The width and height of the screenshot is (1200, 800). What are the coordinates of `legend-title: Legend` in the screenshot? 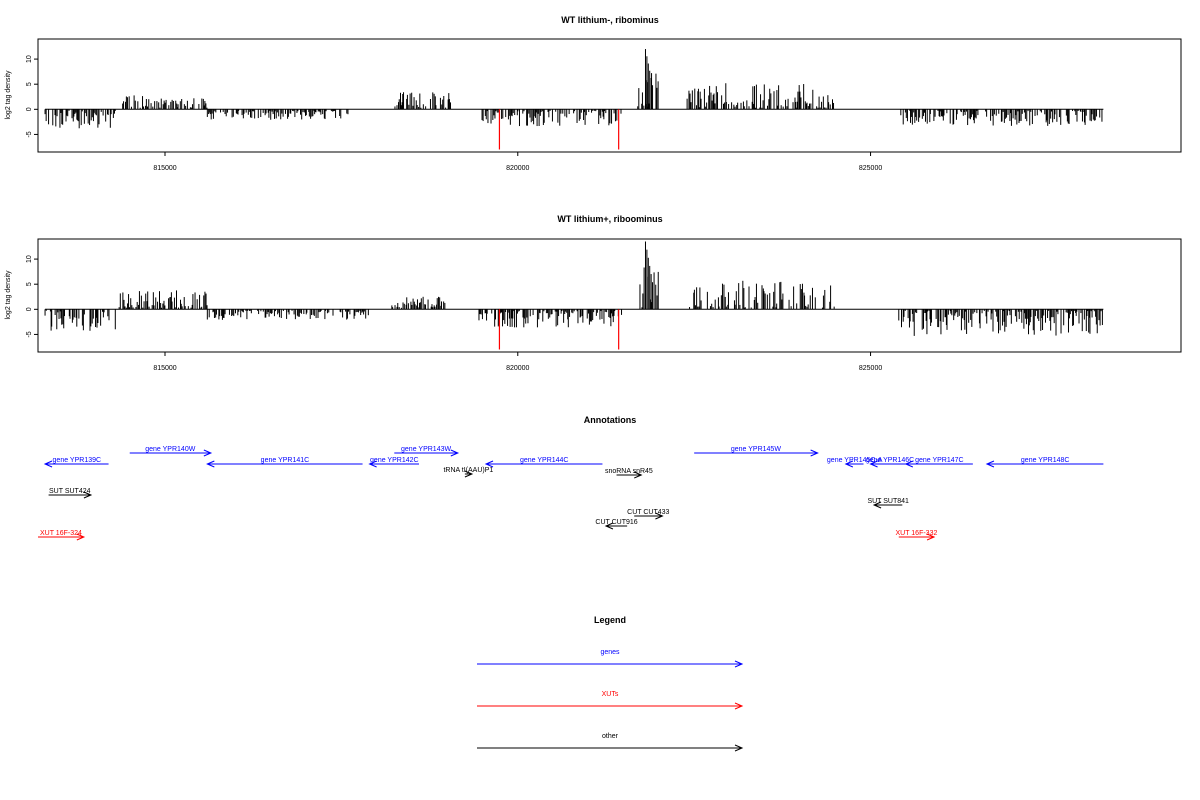 It's located at (610, 620).